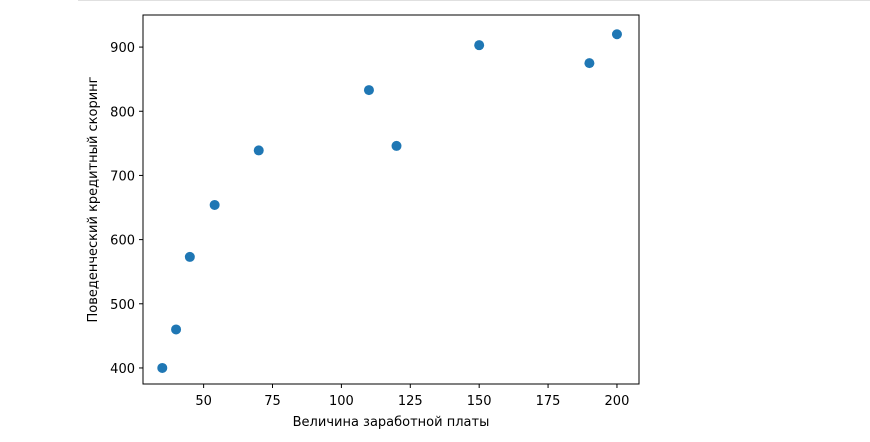 The image size is (870, 442). I want to click on y-tick-label: 400, so click(122, 369).